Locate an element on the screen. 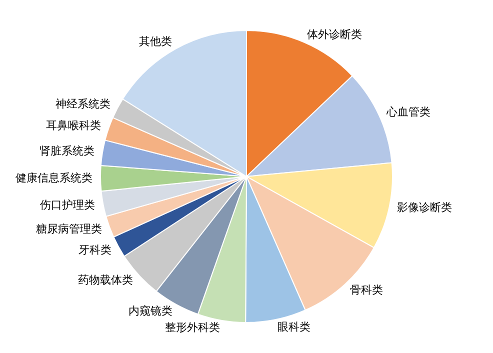  slice-label: 健康信息系统类 is located at coordinates (54, 177).